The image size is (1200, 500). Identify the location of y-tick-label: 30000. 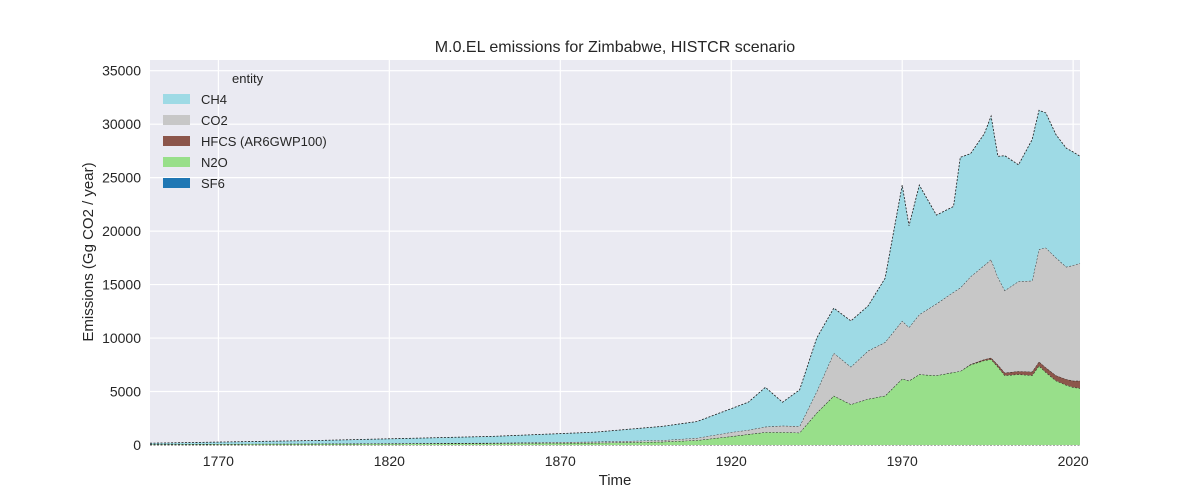
(121, 124).